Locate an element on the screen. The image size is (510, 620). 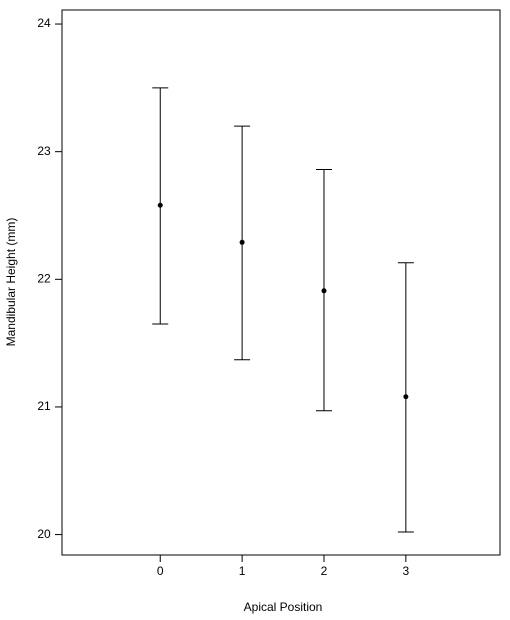
x-tick-label: 0 is located at coordinates (160, 571).